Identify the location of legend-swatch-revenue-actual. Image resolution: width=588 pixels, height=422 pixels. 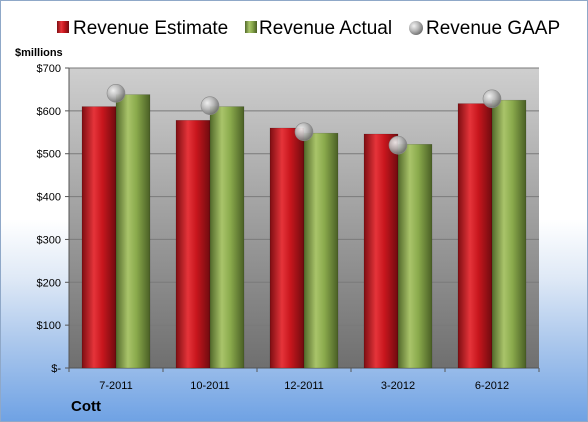
(251, 27).